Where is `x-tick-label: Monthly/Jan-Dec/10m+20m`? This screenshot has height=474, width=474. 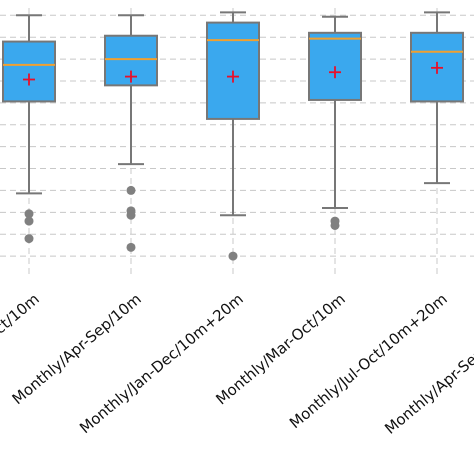 x-tick-label: Monthly/Jan-Dec/10m+20m is located at coordinates (161, 363).